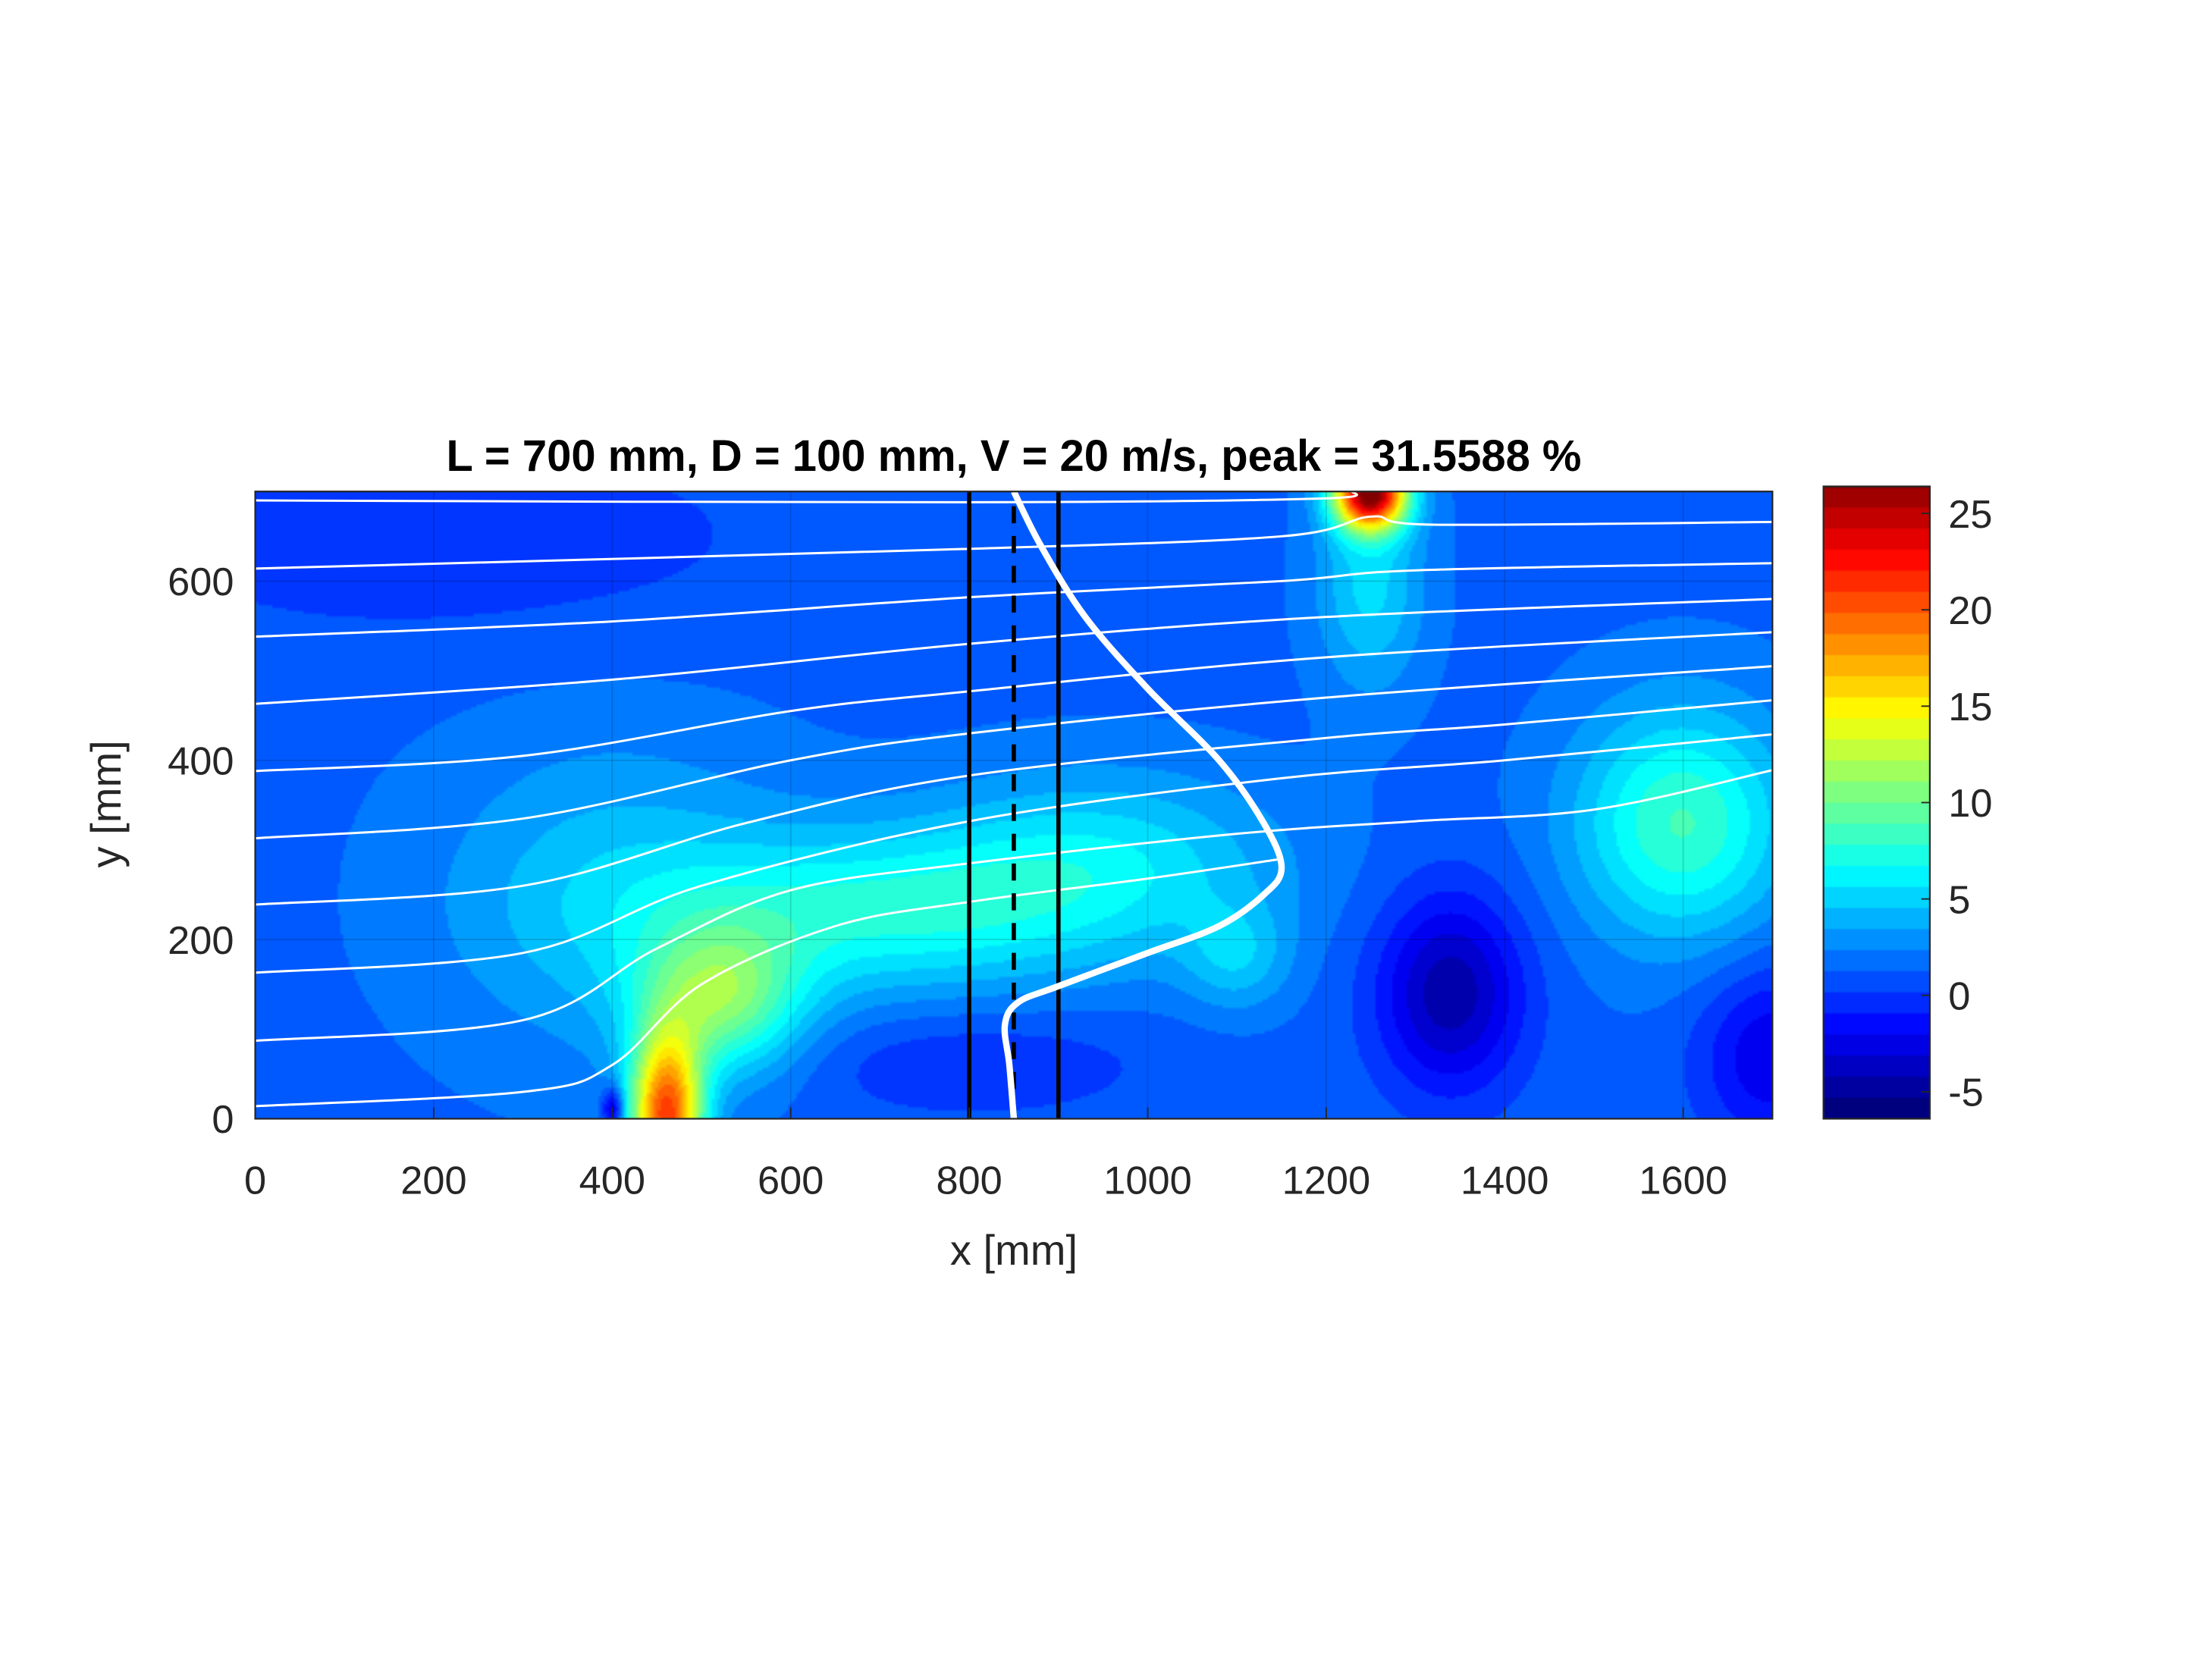  I want to click on colorbar-tick-label: 25, so click(1970, 515).